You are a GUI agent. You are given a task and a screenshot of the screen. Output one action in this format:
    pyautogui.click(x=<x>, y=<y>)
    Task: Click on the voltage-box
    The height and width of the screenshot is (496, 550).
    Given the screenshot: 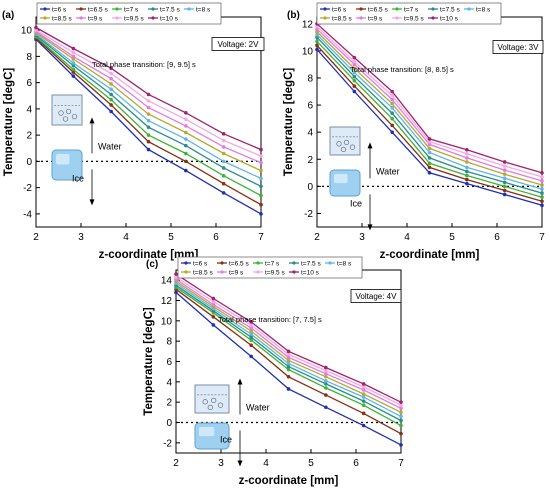 What is the action you would take?
    pyautogui.click(x=238, y=44)
    